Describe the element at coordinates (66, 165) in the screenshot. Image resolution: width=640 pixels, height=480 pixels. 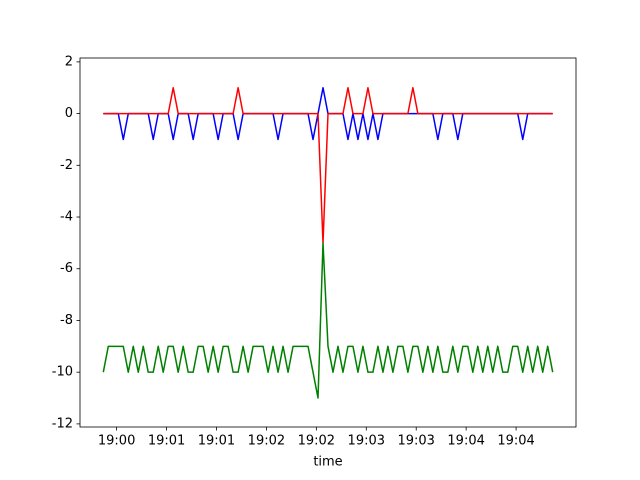
I see `y-tick-label: -2` at that location.